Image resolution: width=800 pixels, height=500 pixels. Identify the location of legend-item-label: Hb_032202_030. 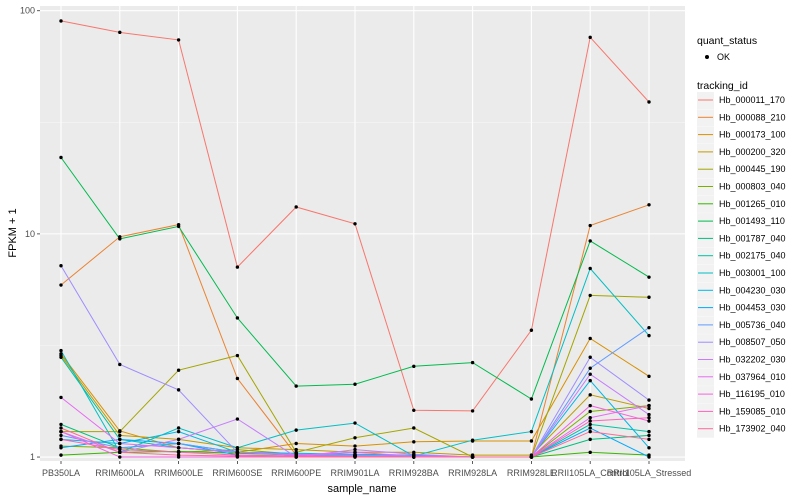
(752, 360).